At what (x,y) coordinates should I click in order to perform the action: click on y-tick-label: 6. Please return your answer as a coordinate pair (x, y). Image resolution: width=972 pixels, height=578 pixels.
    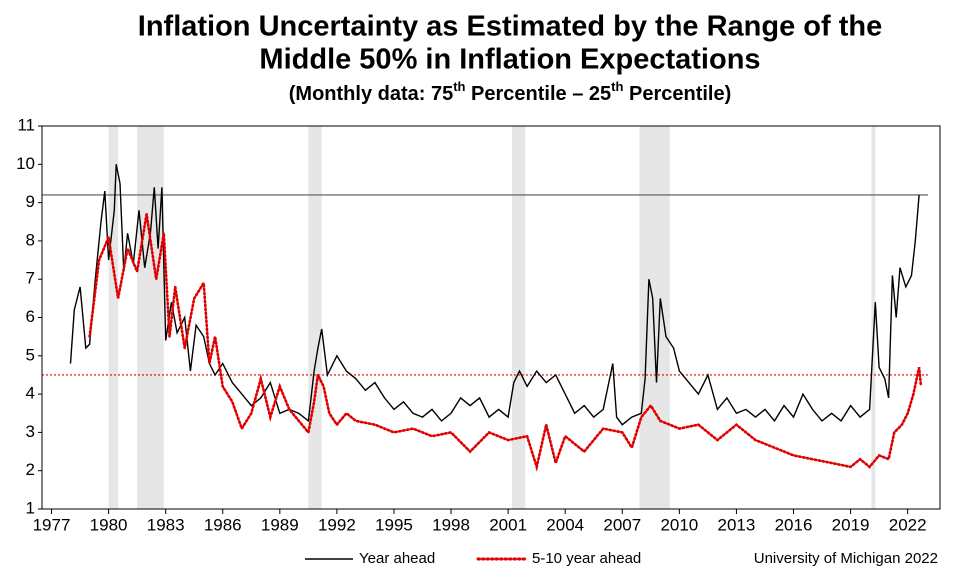
    Looking at the image, I should click on (30, 316).